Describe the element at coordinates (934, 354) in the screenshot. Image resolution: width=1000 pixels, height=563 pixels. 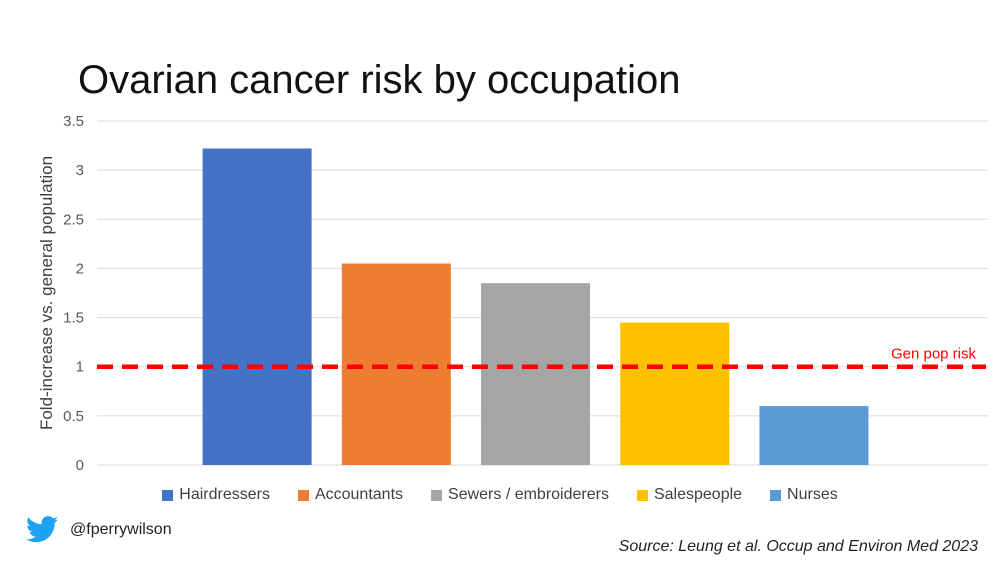
I see `reference-line-label: Gen pop risk` at that location.